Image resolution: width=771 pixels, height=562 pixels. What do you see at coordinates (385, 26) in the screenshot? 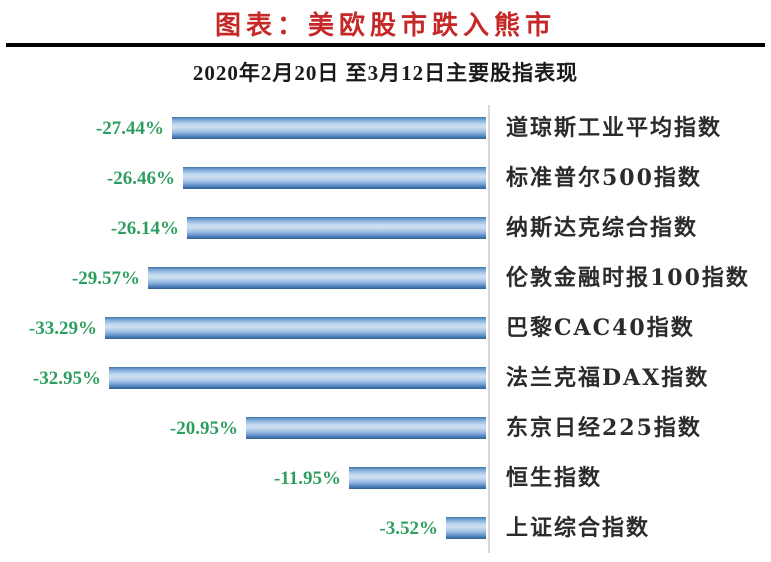
I see `chart-title: 图表：美欧股市跌入熊市` at bounding box center [385, 26].